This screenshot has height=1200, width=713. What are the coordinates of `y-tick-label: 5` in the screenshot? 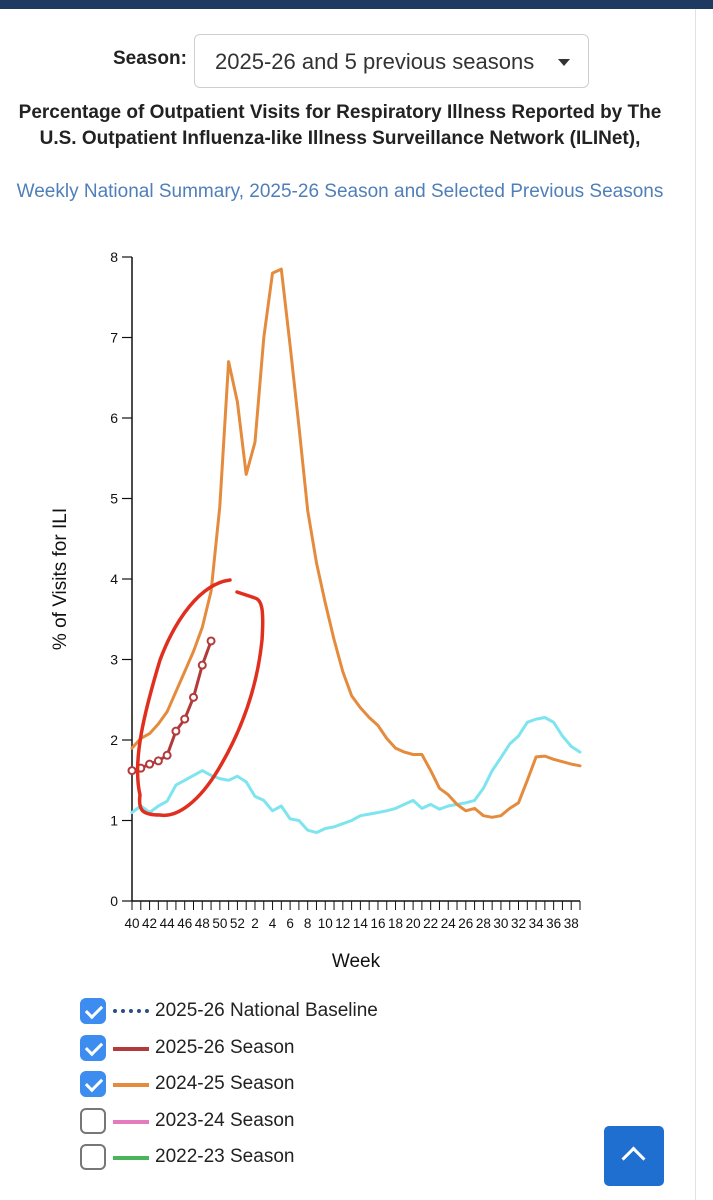 It's located at (114, 499).